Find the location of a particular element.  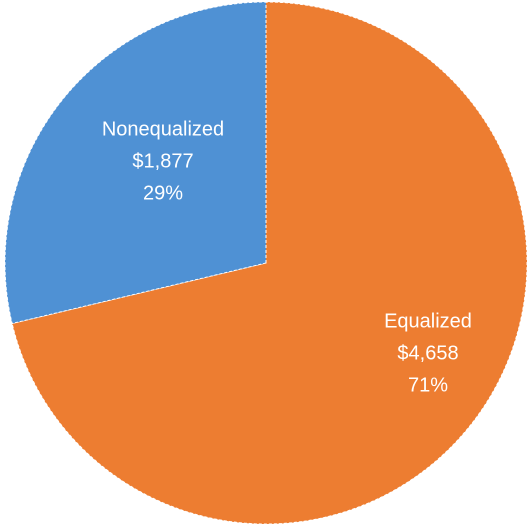

slice-value-label: $4,658 is located at coordinates (427, 353).